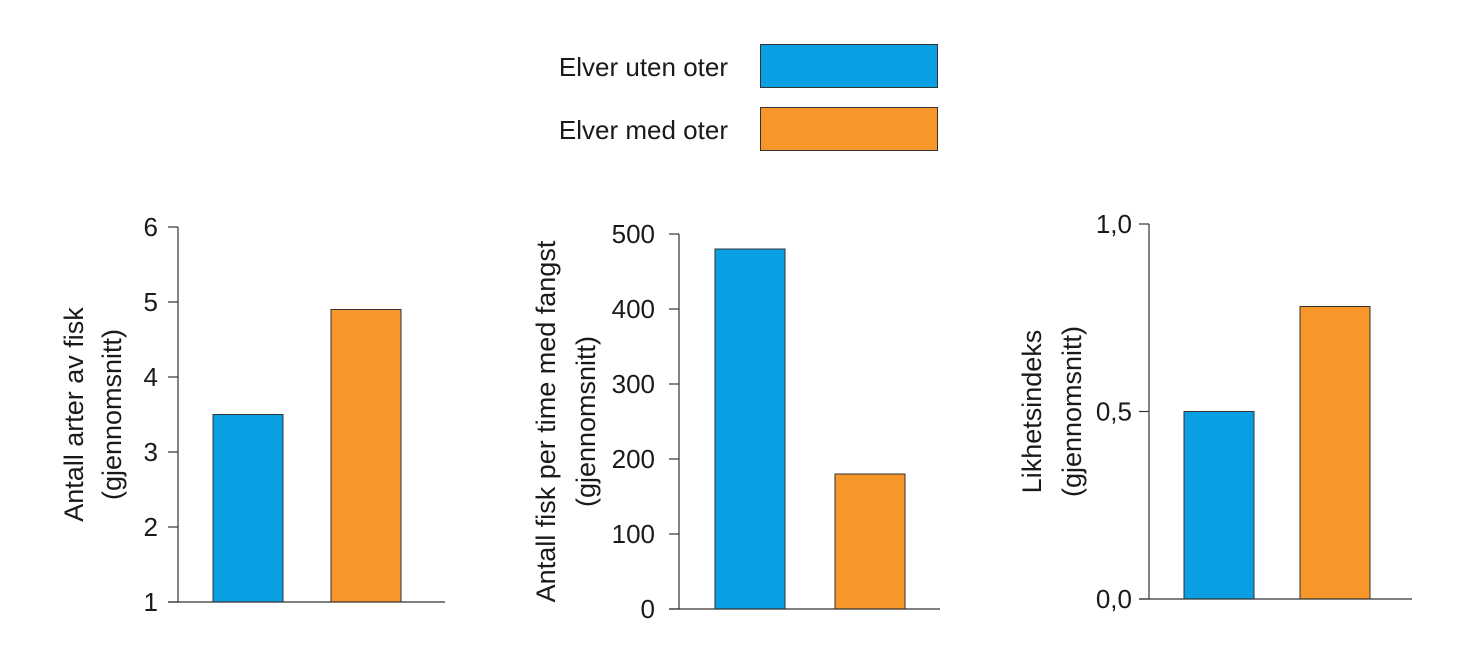 The width and height of the screenshot is (1464, 657). What do you see at coordinates (1032, 412) in the screenshot?
I see `y-axis-title: Likhetsindeks` at bounding box center [1032, 412].